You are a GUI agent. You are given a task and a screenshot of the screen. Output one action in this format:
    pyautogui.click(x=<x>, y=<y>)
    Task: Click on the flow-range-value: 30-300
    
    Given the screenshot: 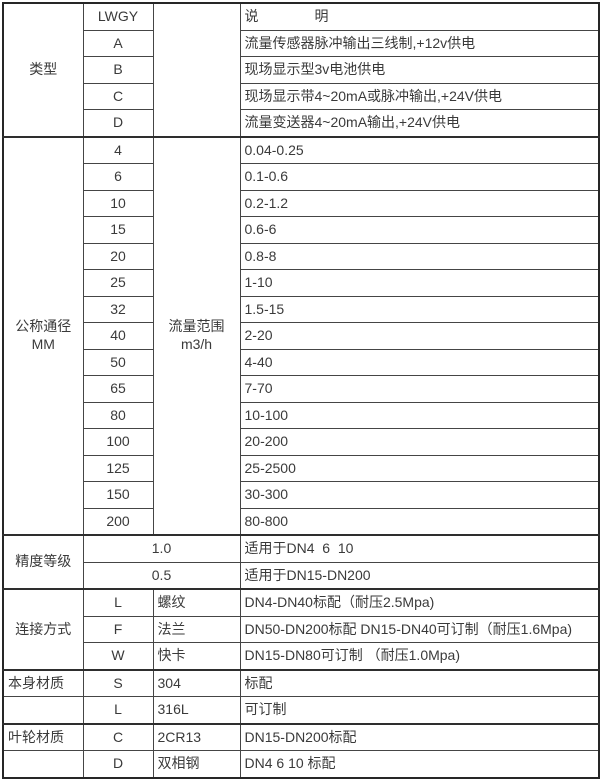 What is the action you would take?
    pyautogui.click(x=419, y=495)
    